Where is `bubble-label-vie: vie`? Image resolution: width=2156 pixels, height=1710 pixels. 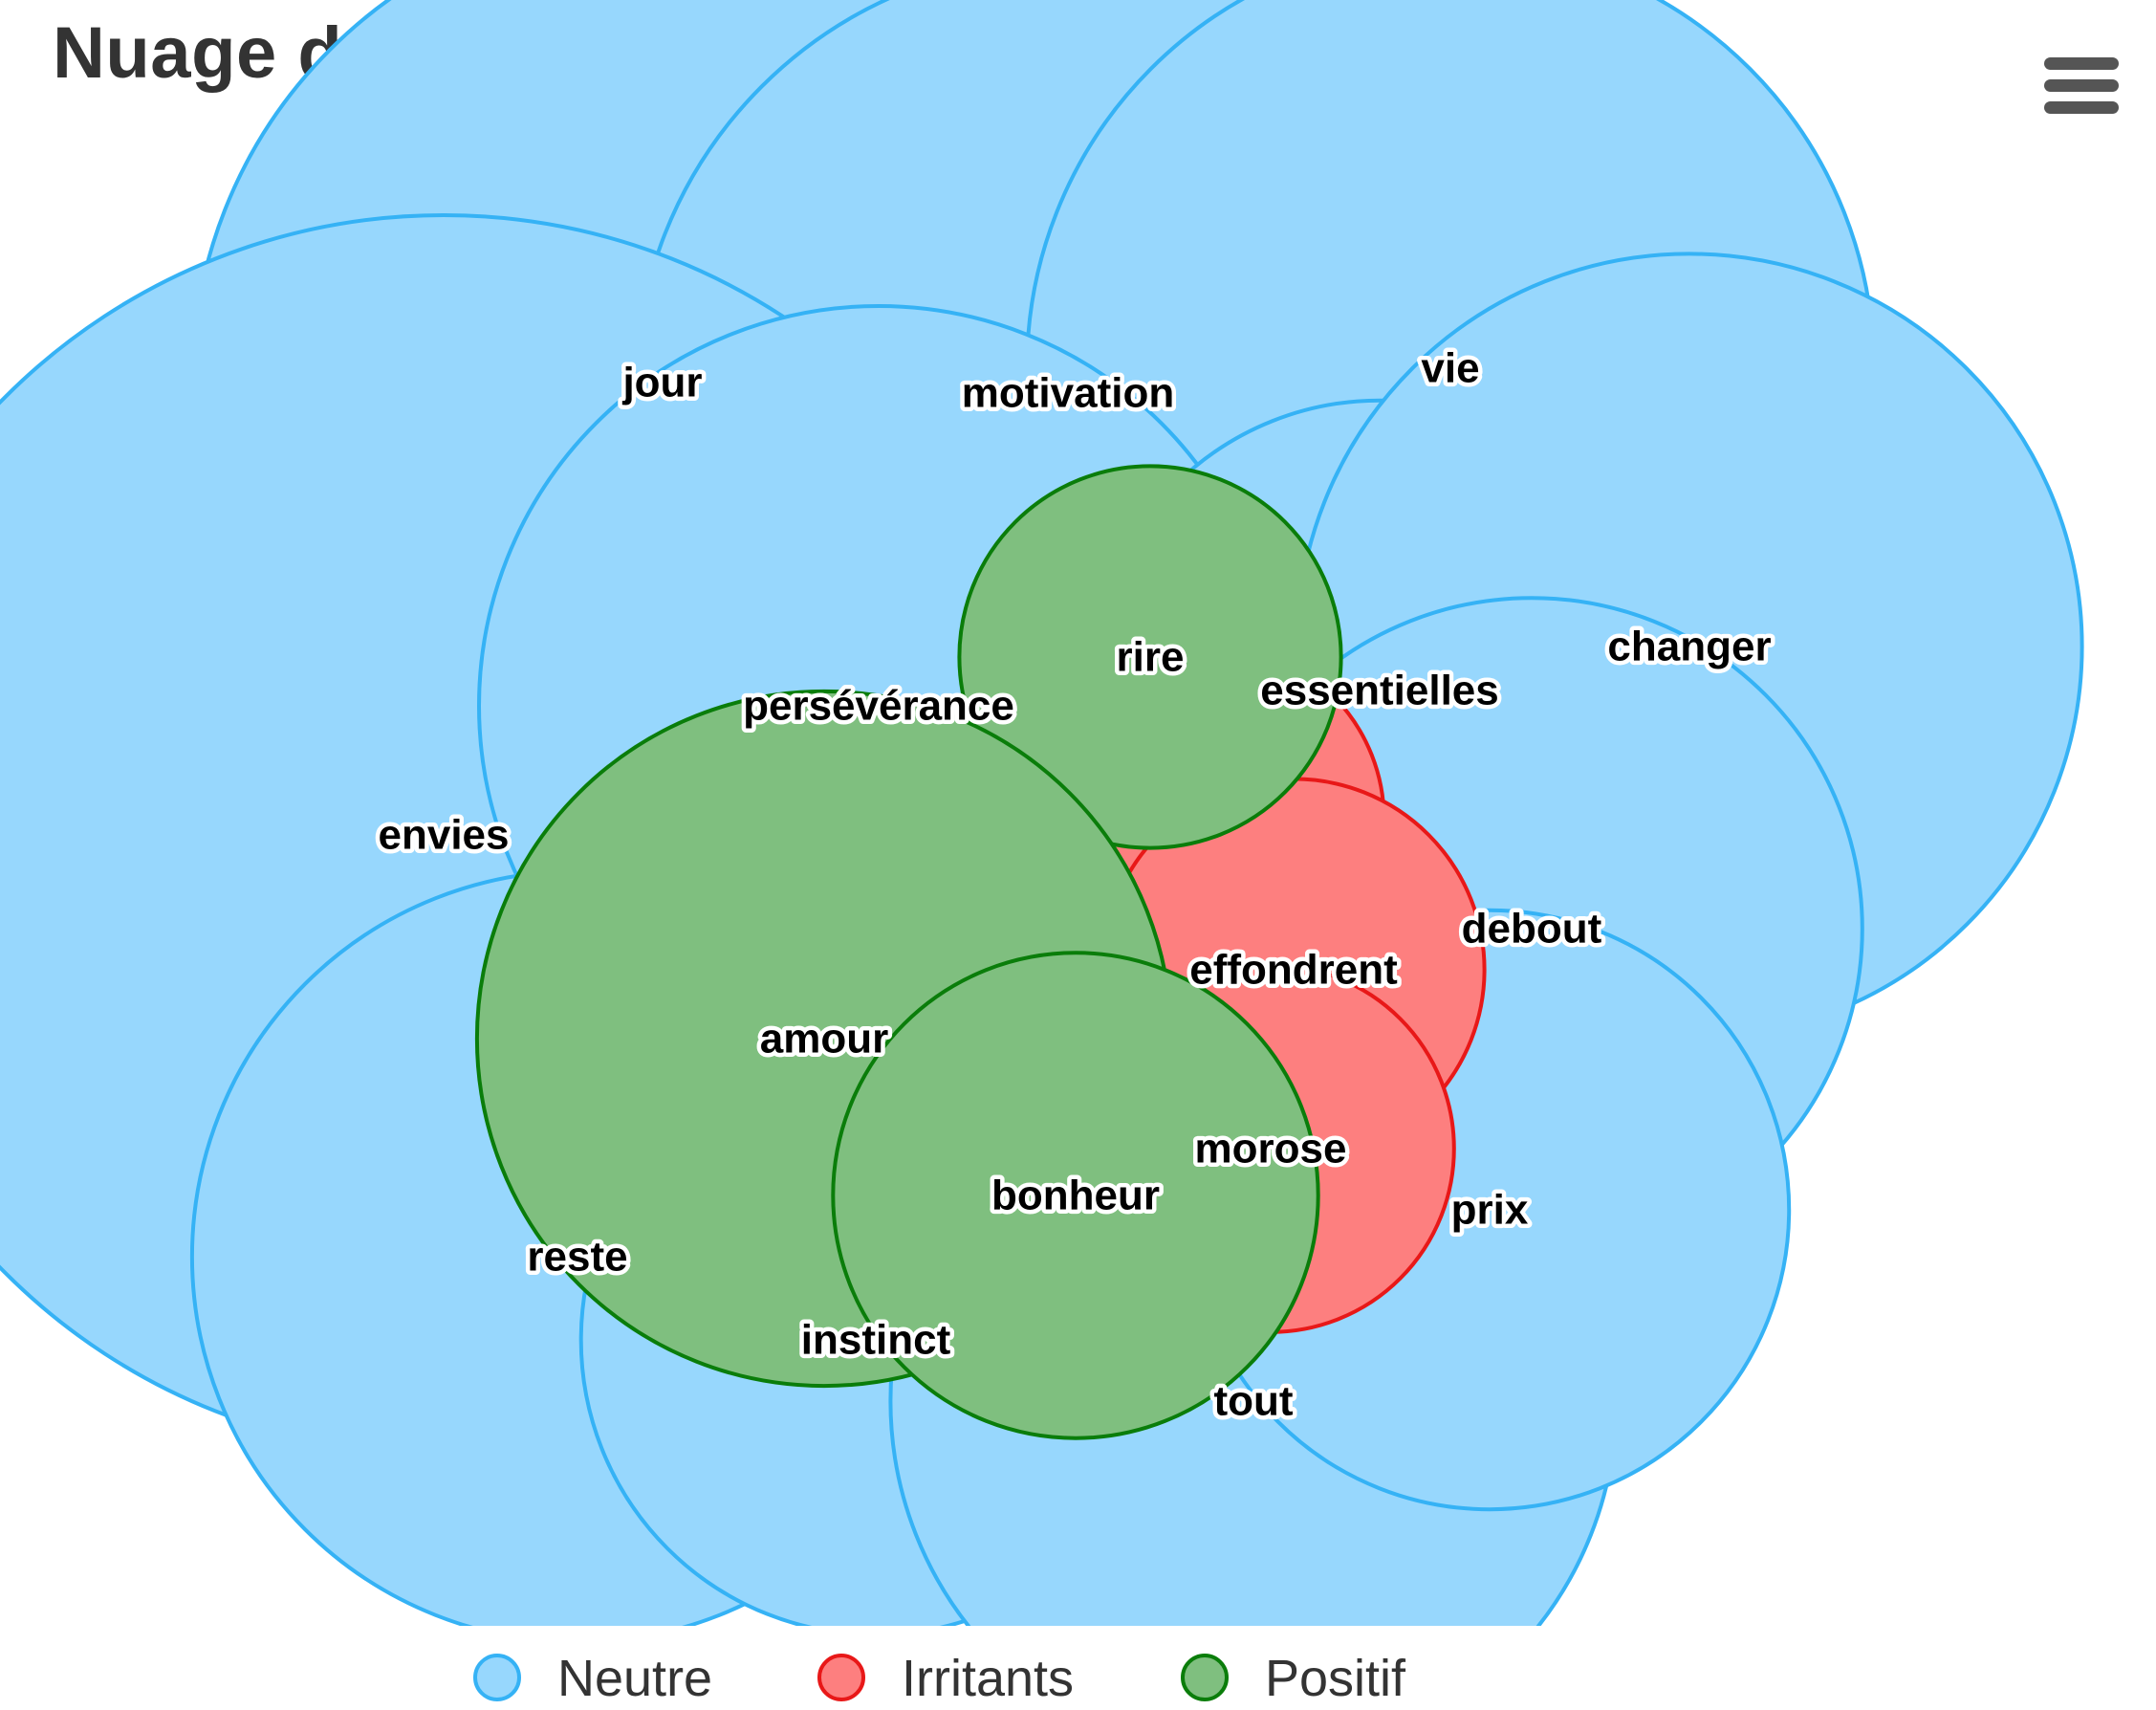
bubble-label-vie: vie is located at coordinates (1450, 368).